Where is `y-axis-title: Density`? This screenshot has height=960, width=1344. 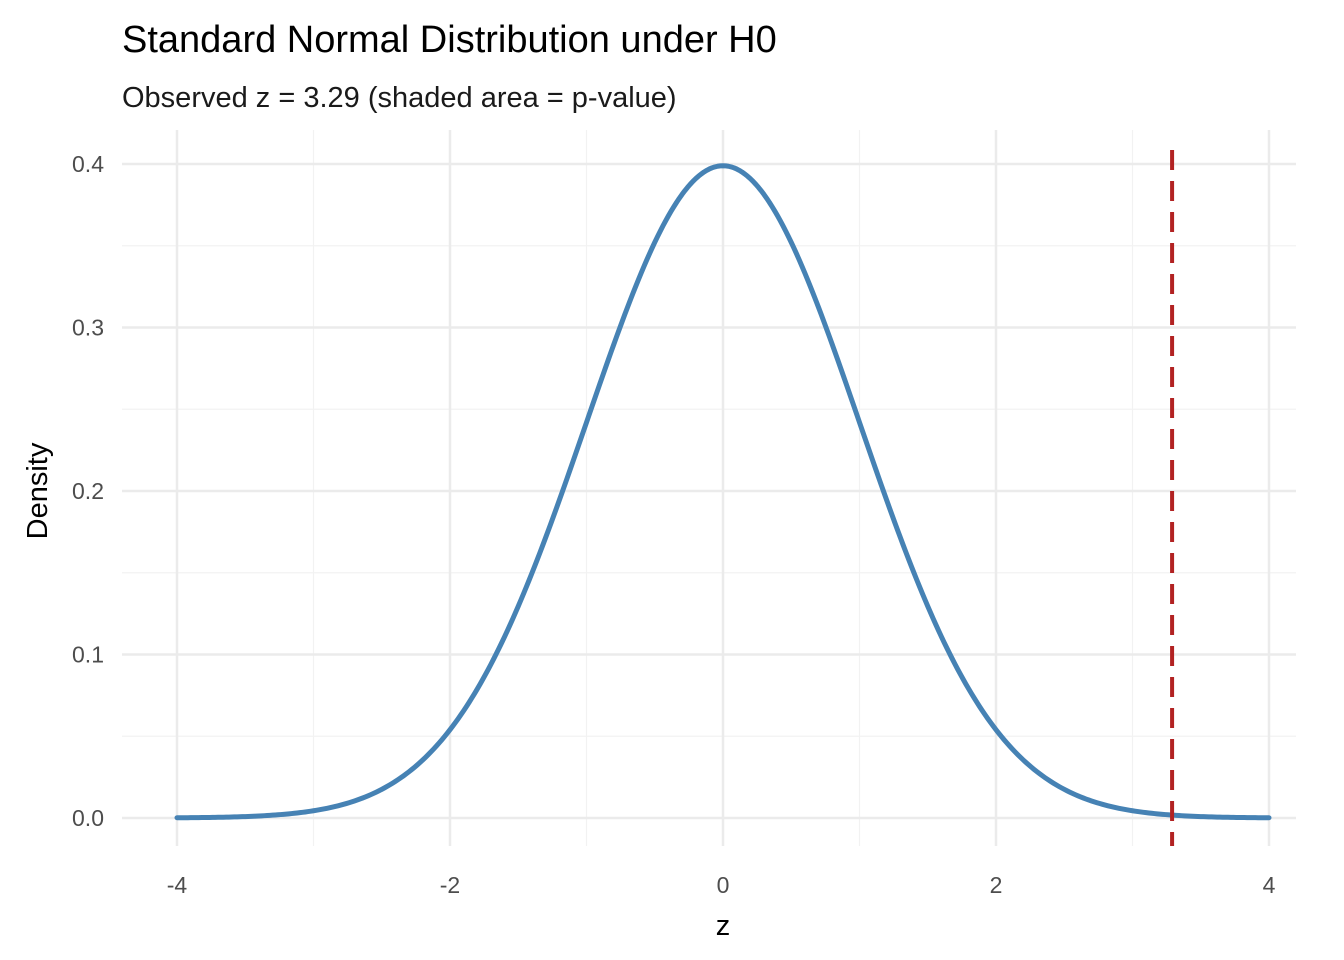 y-axis-title: Density is located at coordinates (38, 490).